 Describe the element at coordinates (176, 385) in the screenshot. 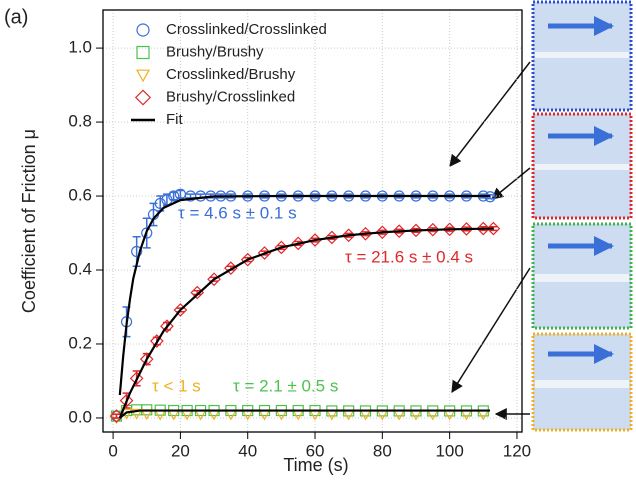

I see `annotation: τ < 1 s` at that location.